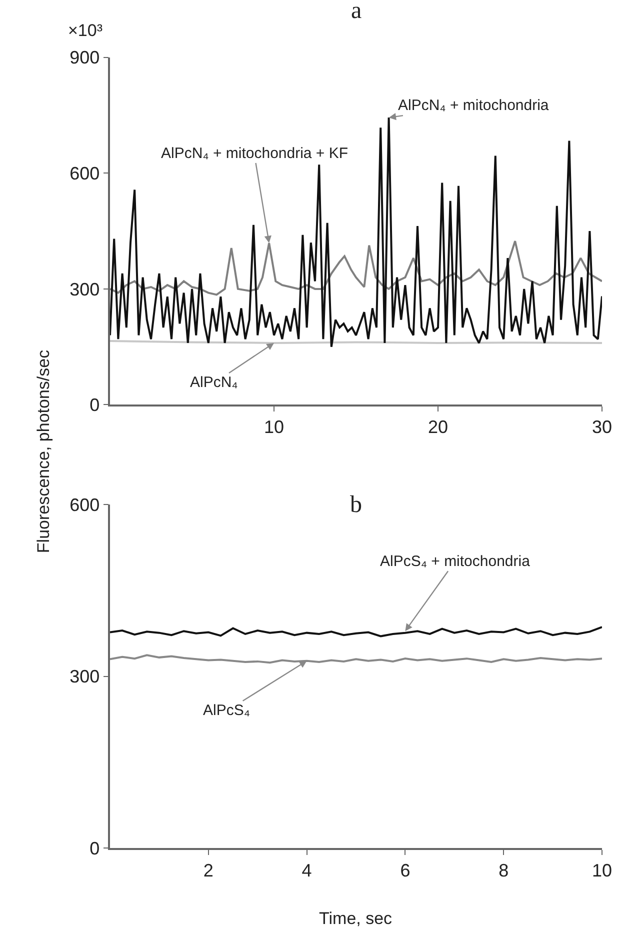 This screenshot has height=928, width=624. What do you see at coordinates (208, 870) in the screenshot?
I see `x-tick-label: 2` at bounding box center [208, 870].